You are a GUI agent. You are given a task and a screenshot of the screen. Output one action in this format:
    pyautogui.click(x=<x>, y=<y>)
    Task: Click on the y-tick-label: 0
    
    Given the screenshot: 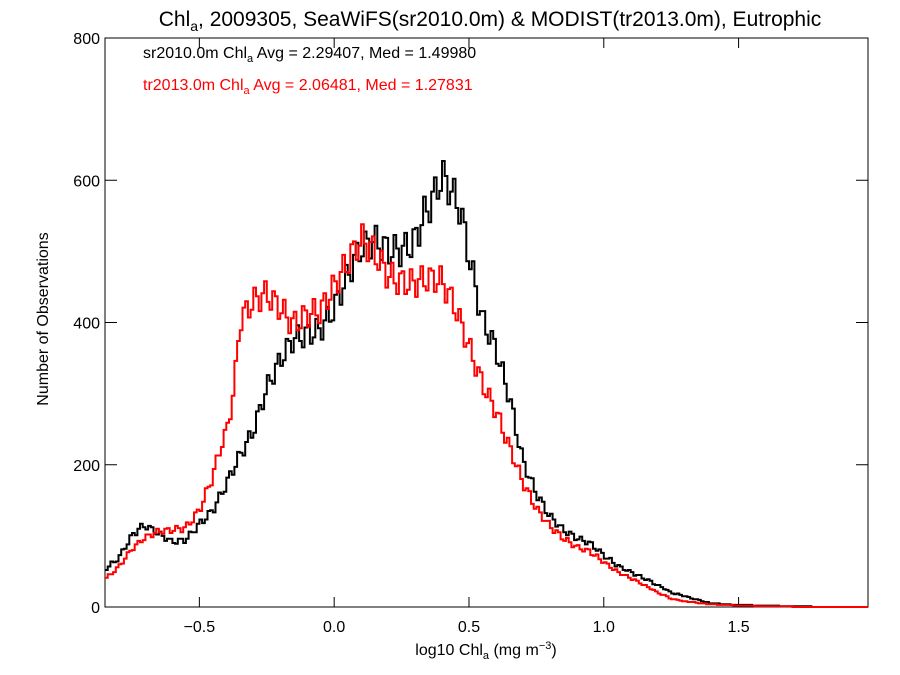 What is the action you would take?
    pyautogui.click(x=95, y=608)
    